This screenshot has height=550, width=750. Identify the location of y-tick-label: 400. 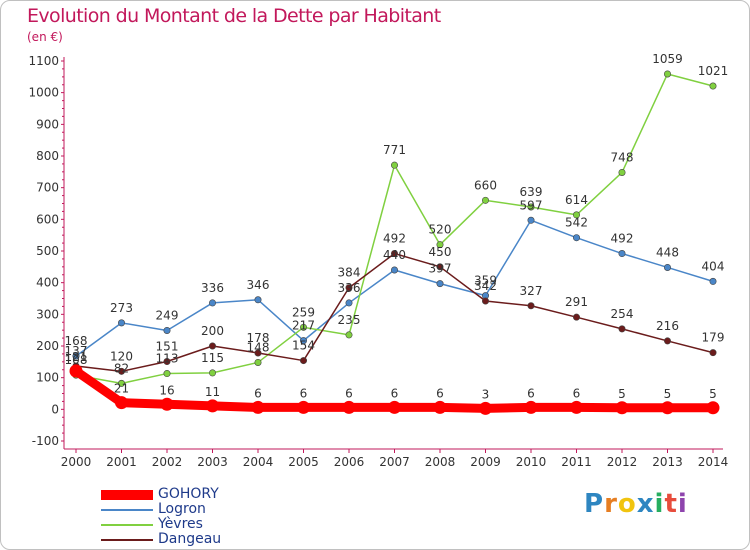
(47, 283).